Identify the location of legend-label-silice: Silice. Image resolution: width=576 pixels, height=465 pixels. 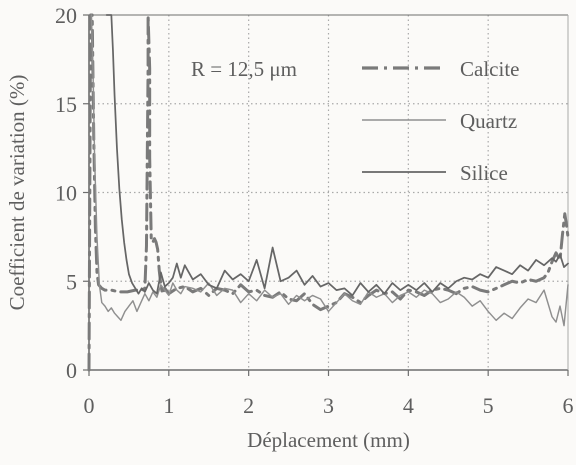
(484, 173).